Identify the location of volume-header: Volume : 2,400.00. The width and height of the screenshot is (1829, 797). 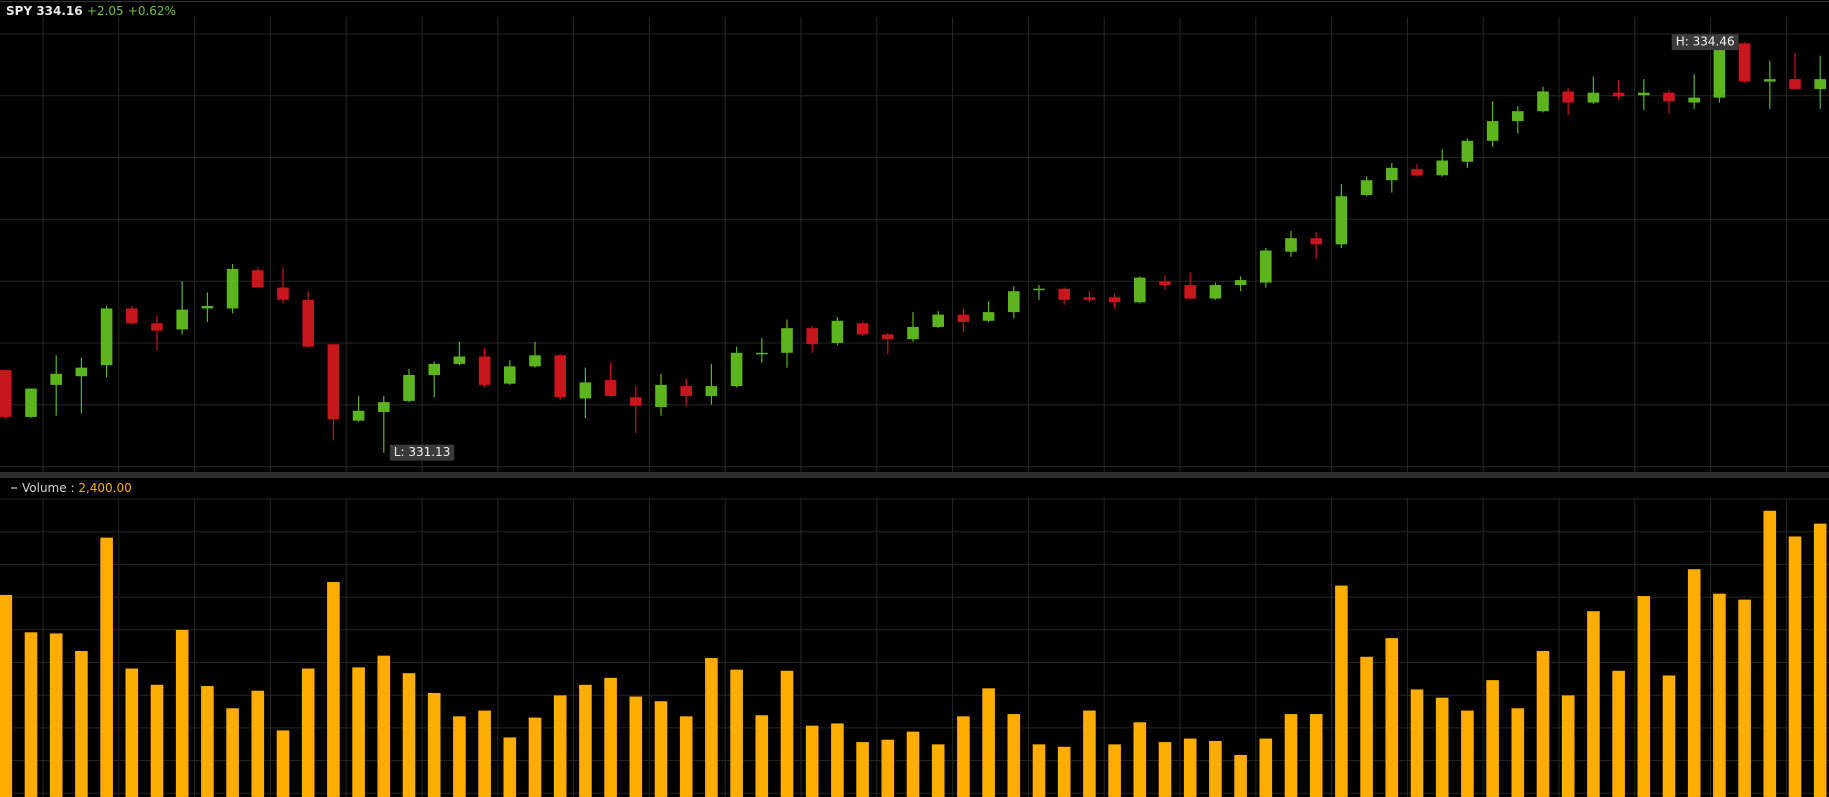
(77, 488).